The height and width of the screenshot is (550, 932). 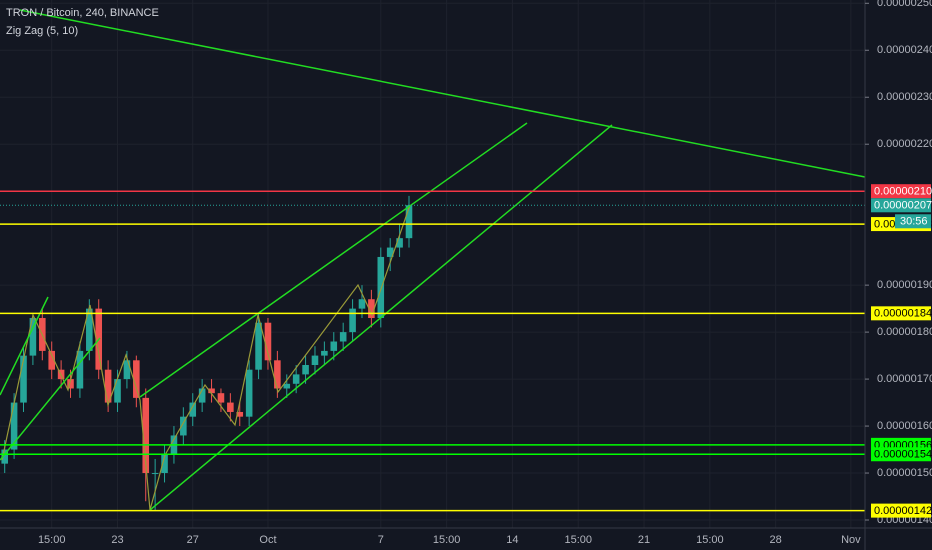 I want to click on y-tick-label: 0.00000180, so click(x=904, y=332).